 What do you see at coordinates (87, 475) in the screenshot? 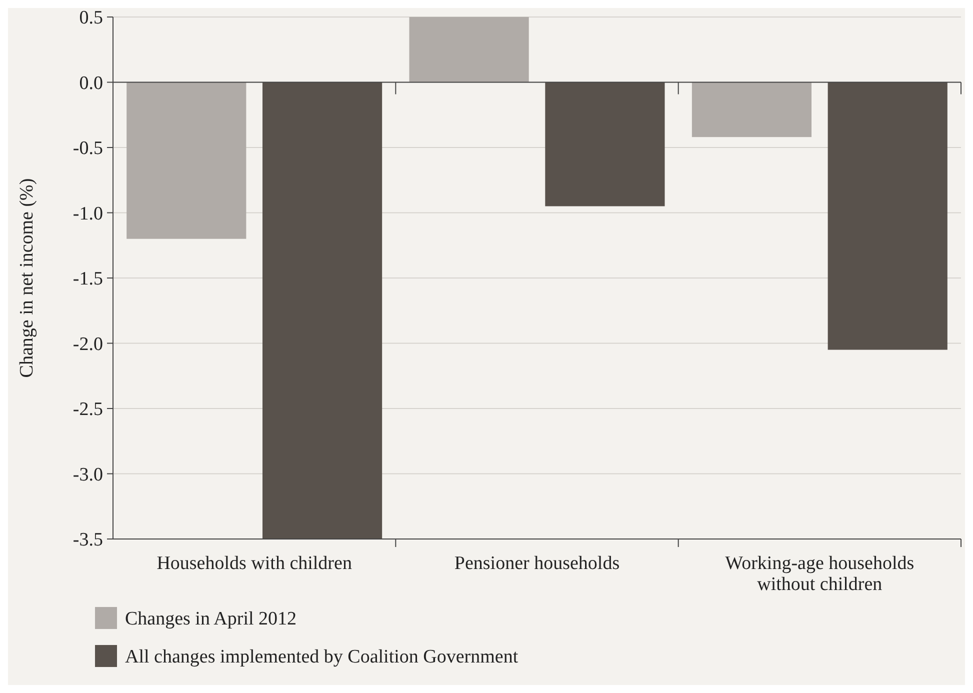
I see `y-tick-label: -3.0` at bounding box center [87, 475].